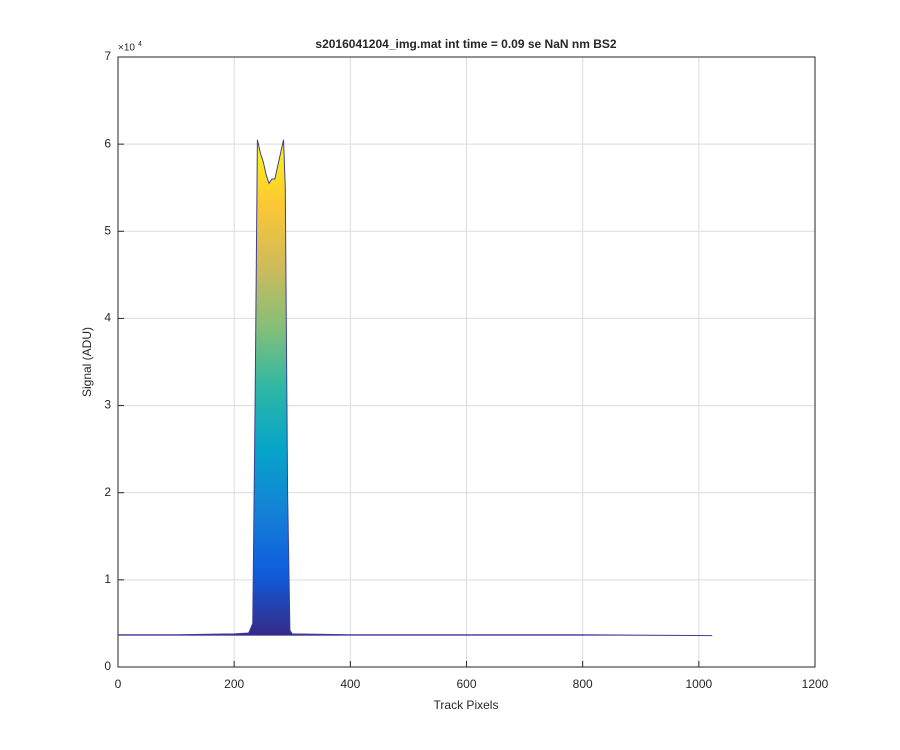 The image size is (900, 750). Describe the element at coordinates (118, 684) in the screenshot. I see `x-tick-label: 0` at that location.